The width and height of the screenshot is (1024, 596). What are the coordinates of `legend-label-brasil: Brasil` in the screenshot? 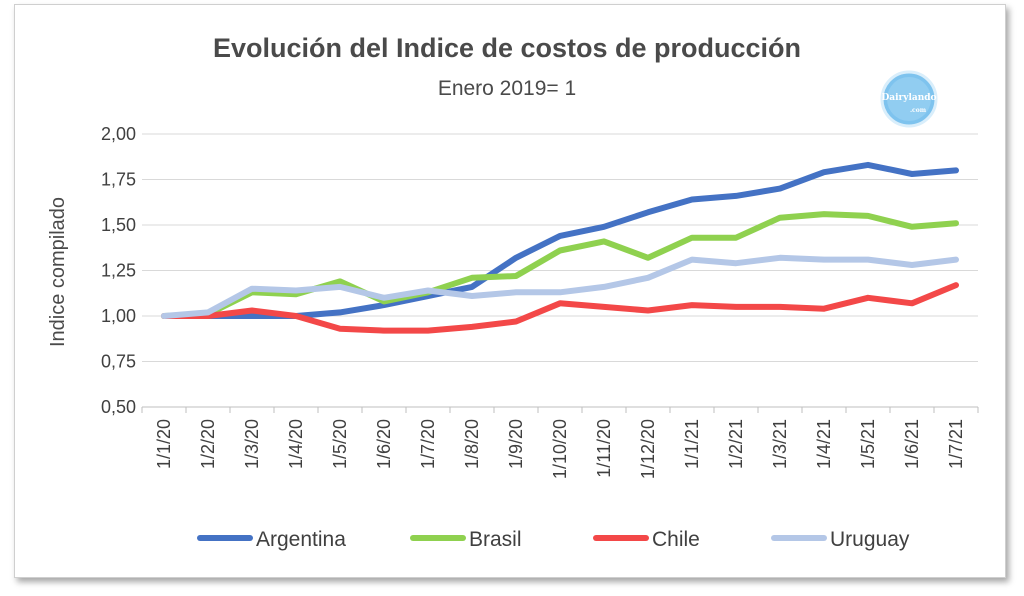 It's located at (495, 539).